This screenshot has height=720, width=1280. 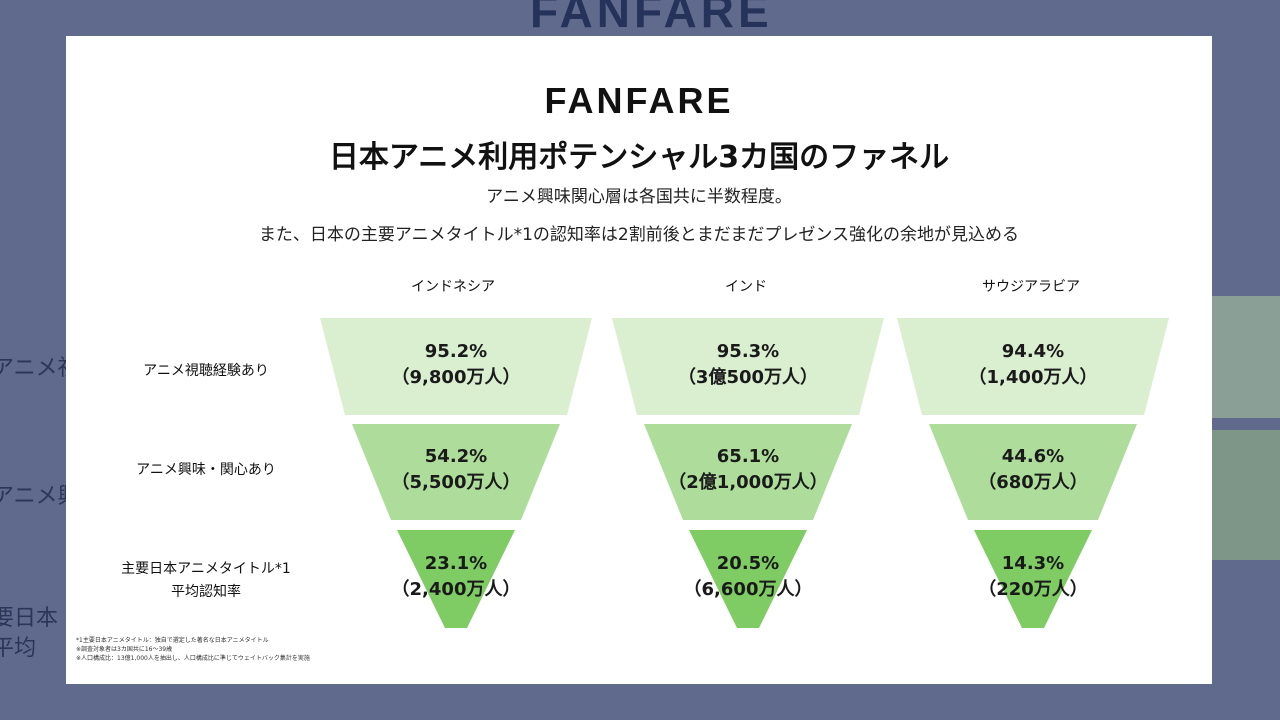 I want to click on slide-title: 日本アニメ利用ポテンシャル3カ国のファネル, so click(x=639, y=157).